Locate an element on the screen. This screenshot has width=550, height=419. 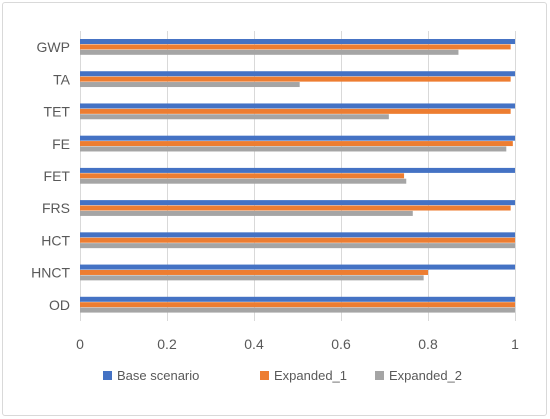
category-label: TA is located at coordinates (62, 79).